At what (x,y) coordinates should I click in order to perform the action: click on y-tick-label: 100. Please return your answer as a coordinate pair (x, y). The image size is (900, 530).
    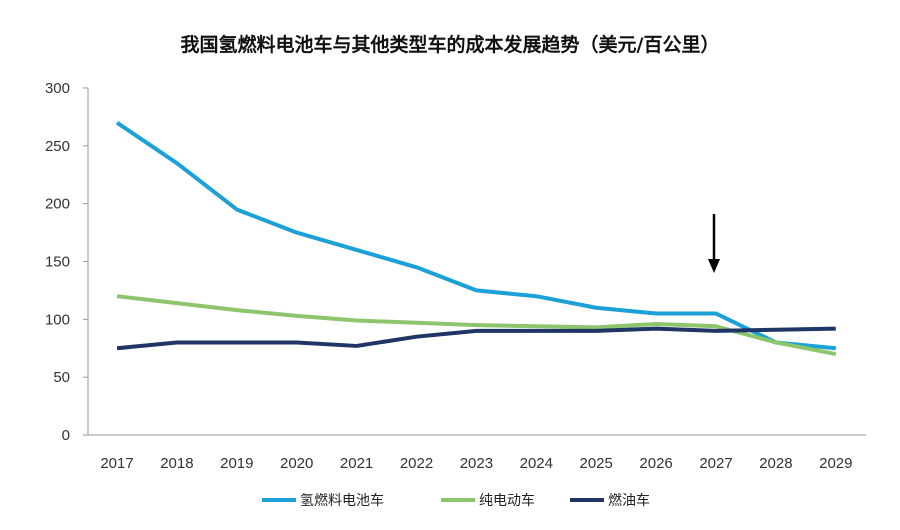
    Looking at the image, I should click on (57, 319).